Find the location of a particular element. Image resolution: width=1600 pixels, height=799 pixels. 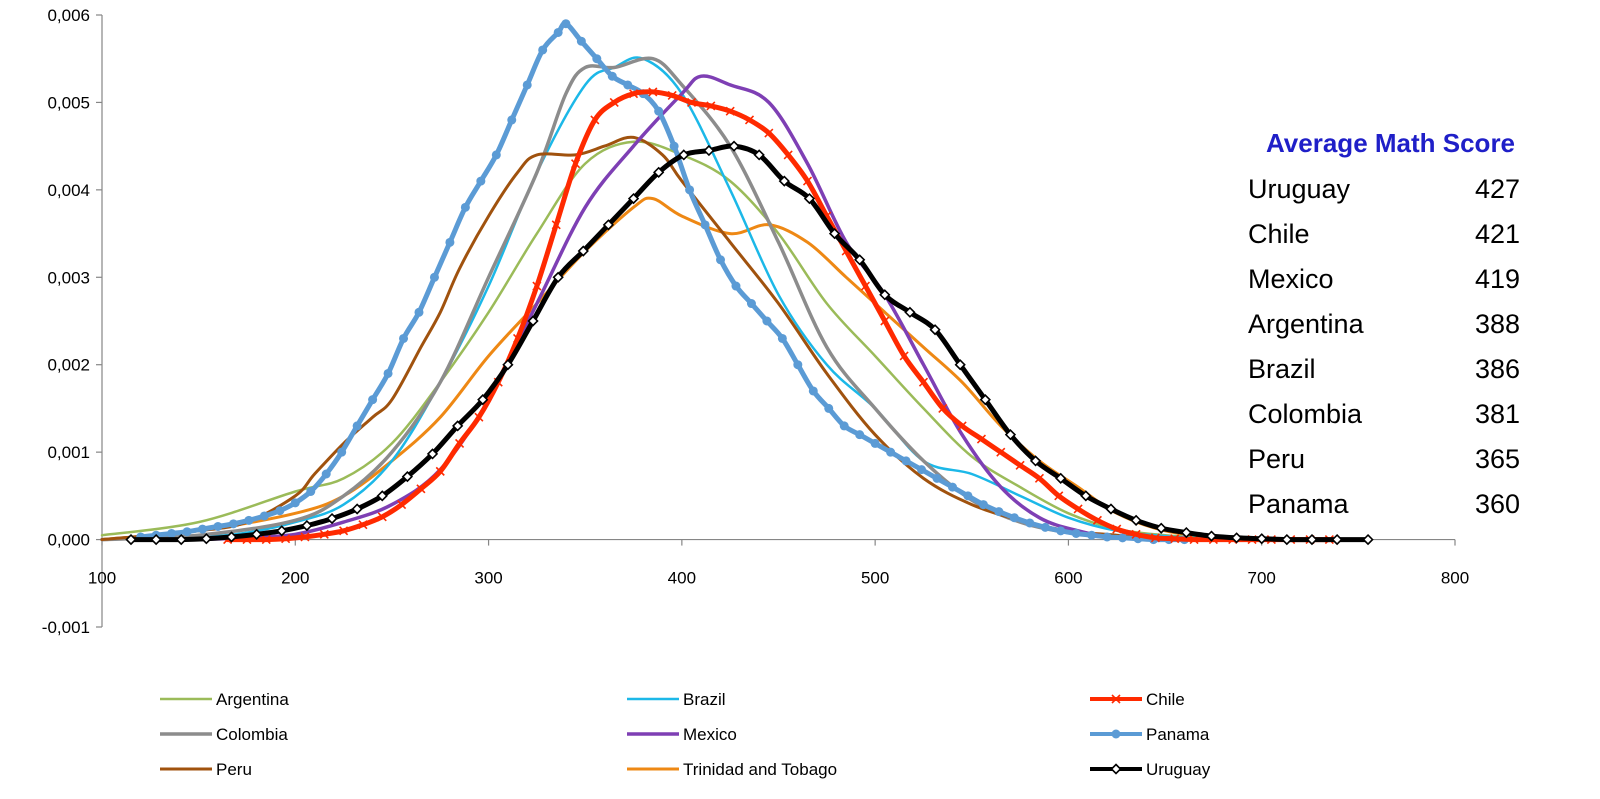

y-tick-label: -0,001 is located at coordinates (66, 627).